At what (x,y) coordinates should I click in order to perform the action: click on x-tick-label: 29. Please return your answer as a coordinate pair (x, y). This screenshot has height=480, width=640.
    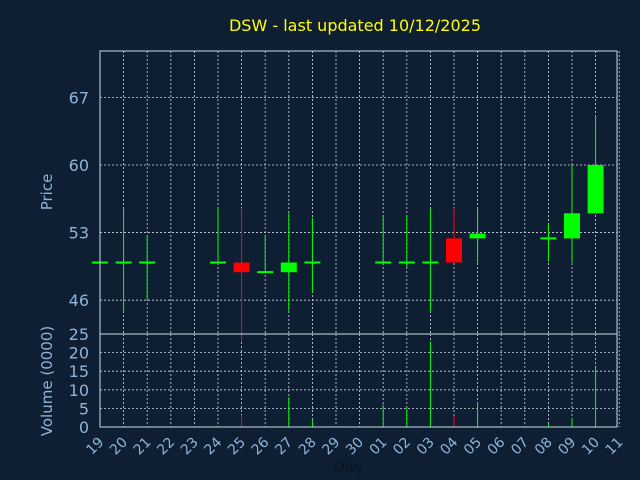
    Looking at the image, I should click on (331, 446).